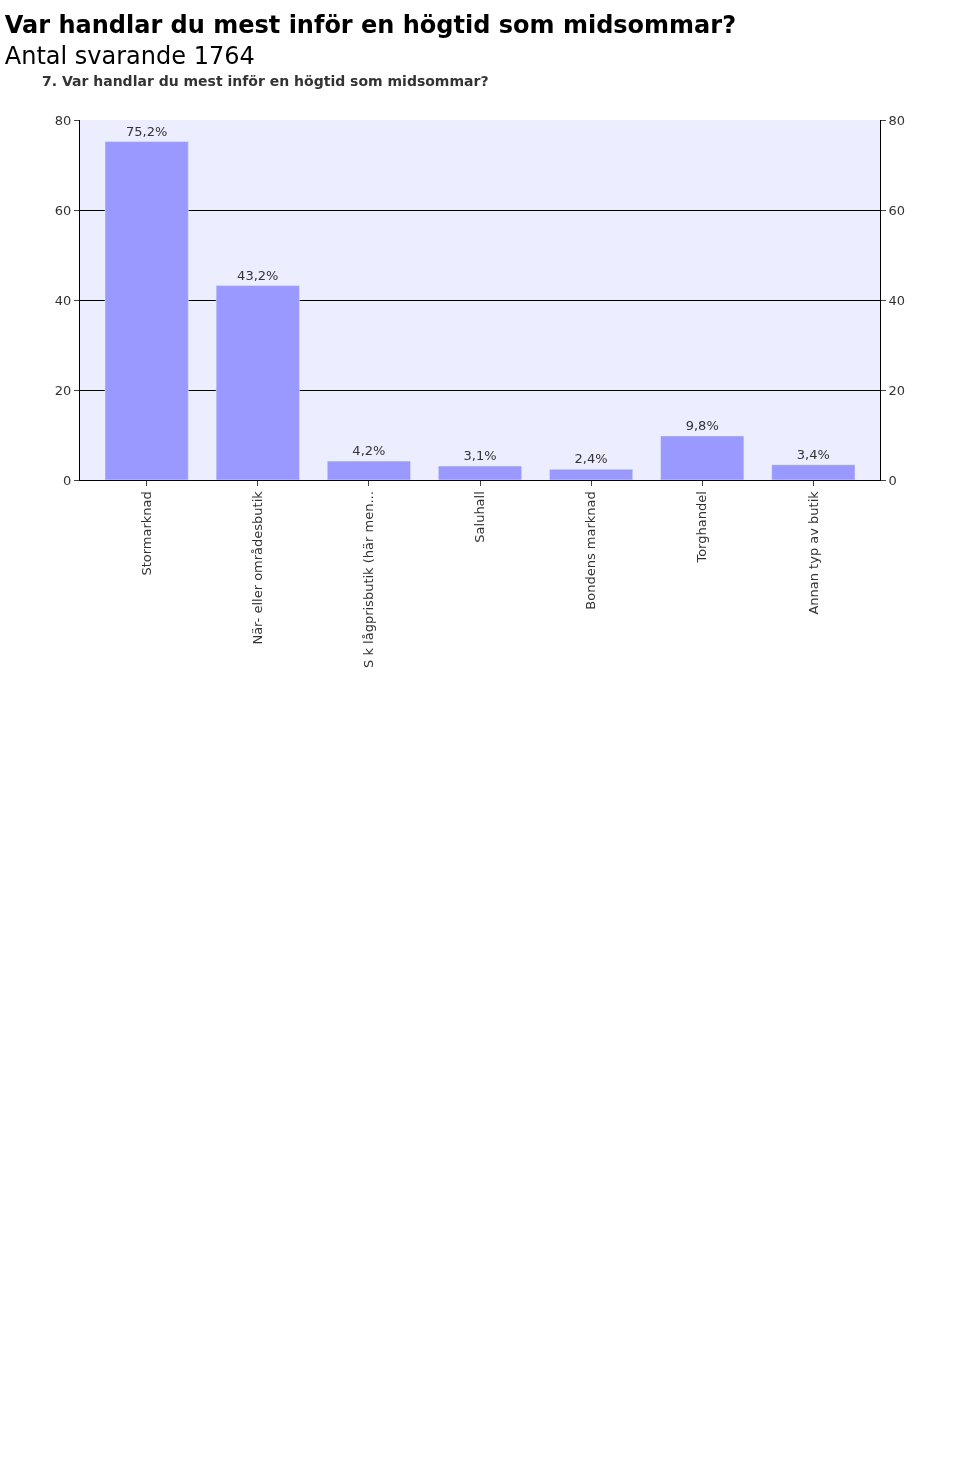 Image resolution: width=960 pixels, height=1463 pixels. Describe the element at coordinates (63, 390) in the screenshot. I see `y-tick-label: 20` at that location.